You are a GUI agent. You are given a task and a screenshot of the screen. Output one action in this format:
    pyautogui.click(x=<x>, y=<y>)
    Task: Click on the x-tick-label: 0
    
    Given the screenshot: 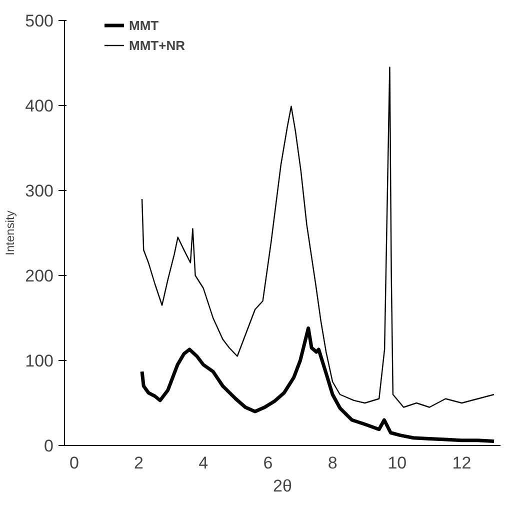 What is the action you would take?
    pyautogui.click(x=74, y=463)
    